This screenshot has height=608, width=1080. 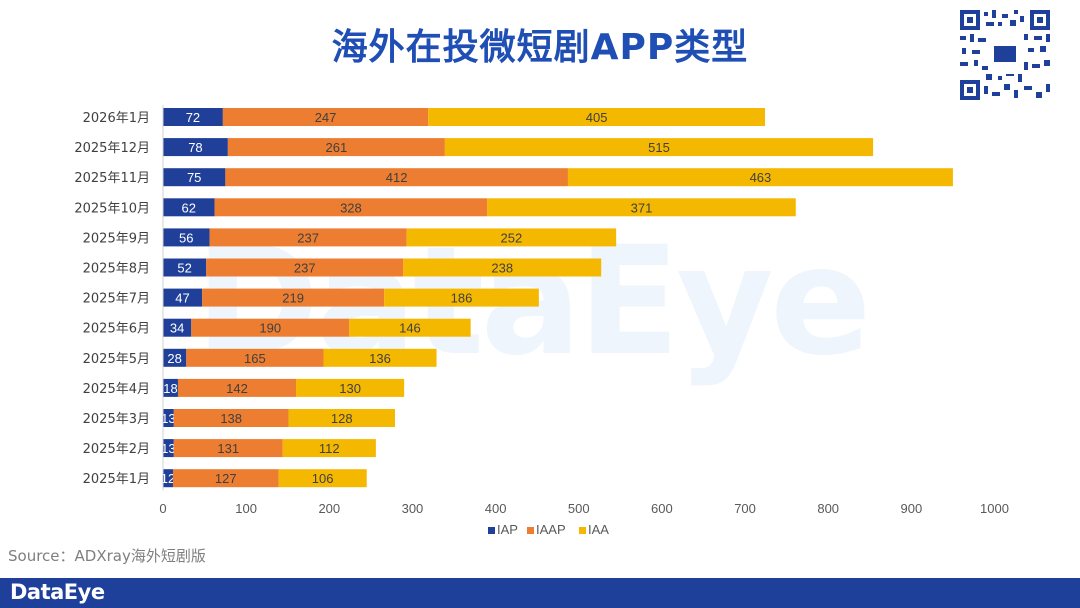 What do you see at coordinates (116, 118) in the screenshot?
I see `y-tick-label: 2026年1月` at bounding box center [116, 118].